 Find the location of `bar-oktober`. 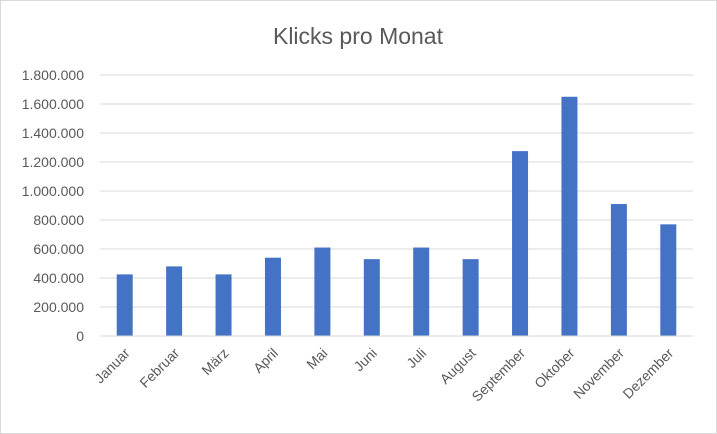

bar-oktober is located at coordinates (569, 216).